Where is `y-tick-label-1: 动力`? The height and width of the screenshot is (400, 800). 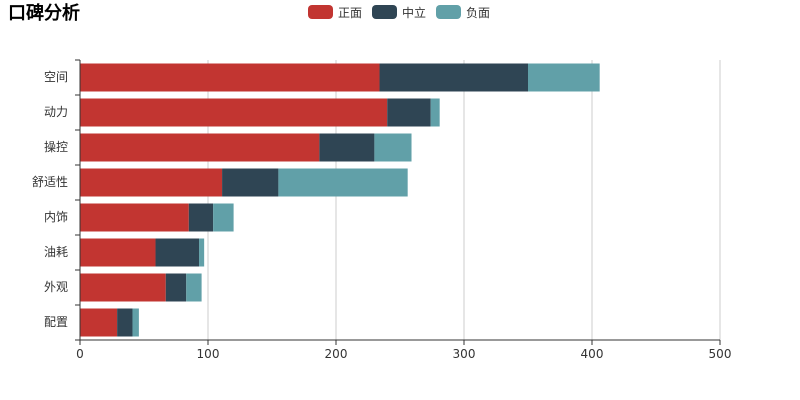 y-tick-label-1: 动力 is located at coordinates (56, 112).